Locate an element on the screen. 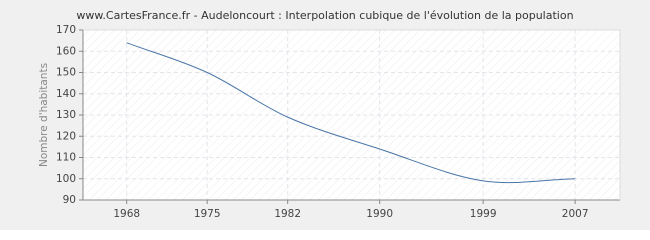 This screenshot has width=650, height=240. y-tick-label: 110 is located at coordinates (66, 158).